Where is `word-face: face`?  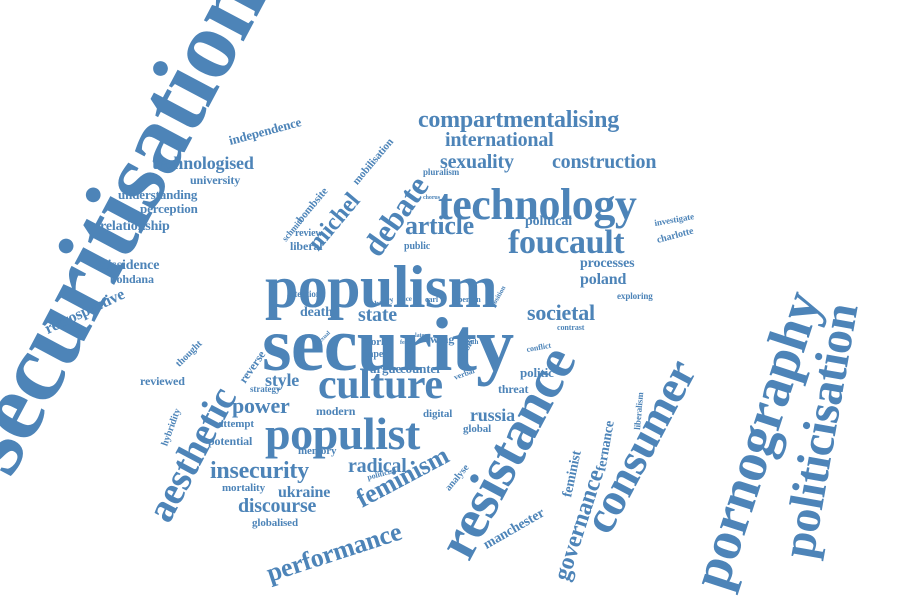 word-face: face is located at coordinates (406, 299).